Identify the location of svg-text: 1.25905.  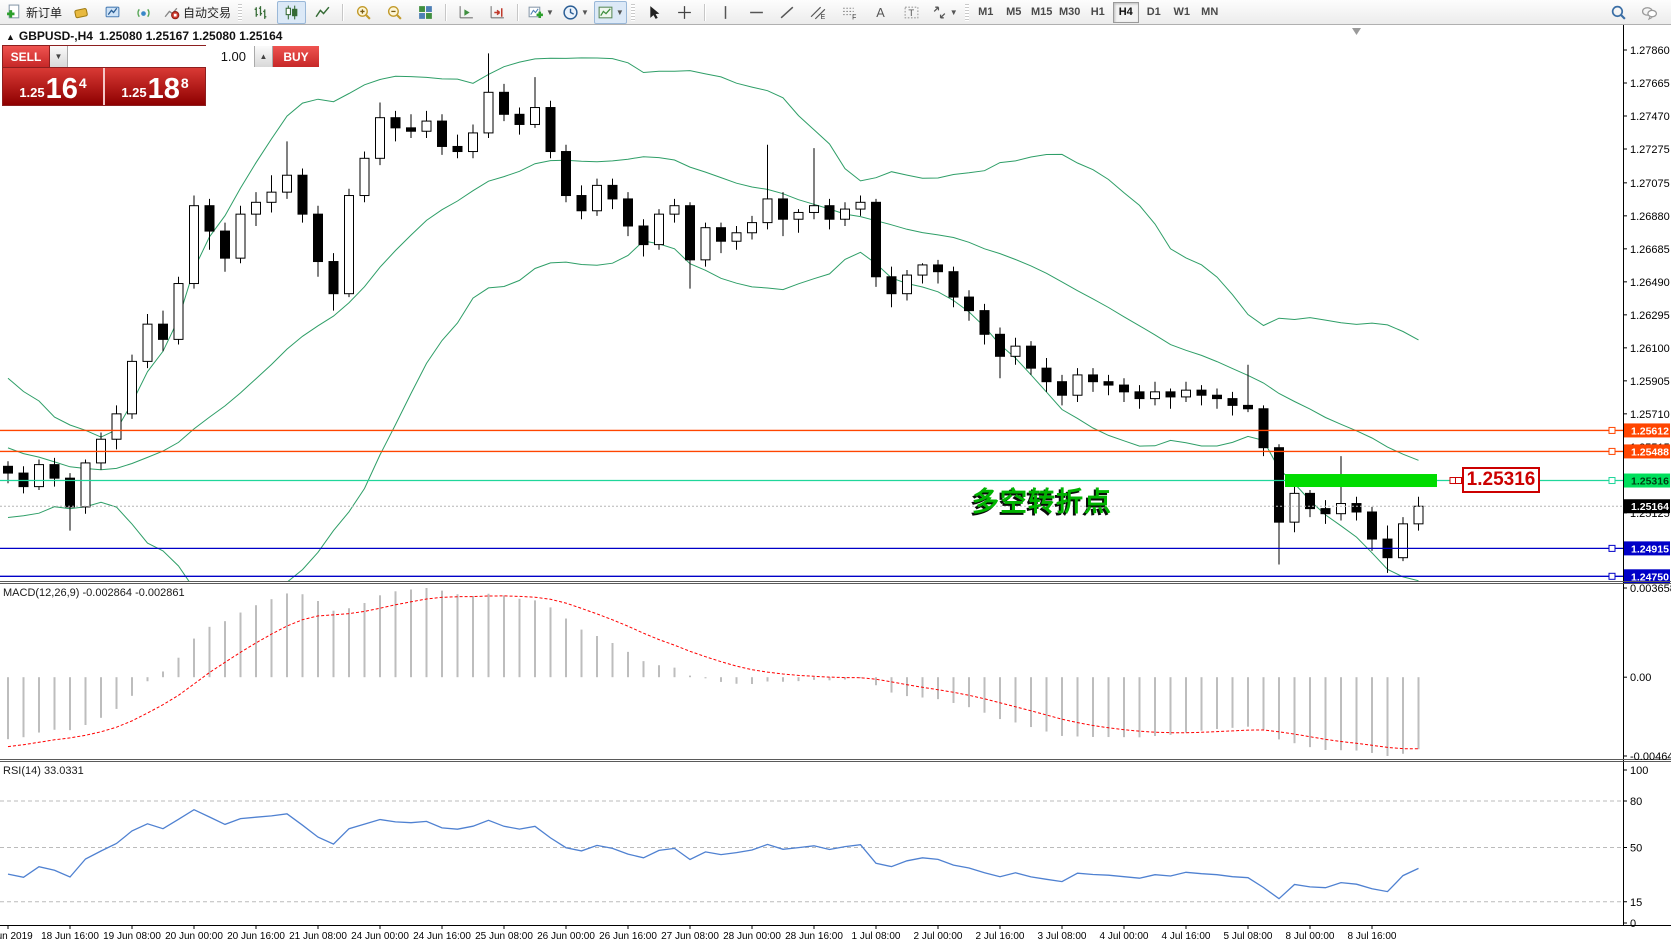
(1650, 382).